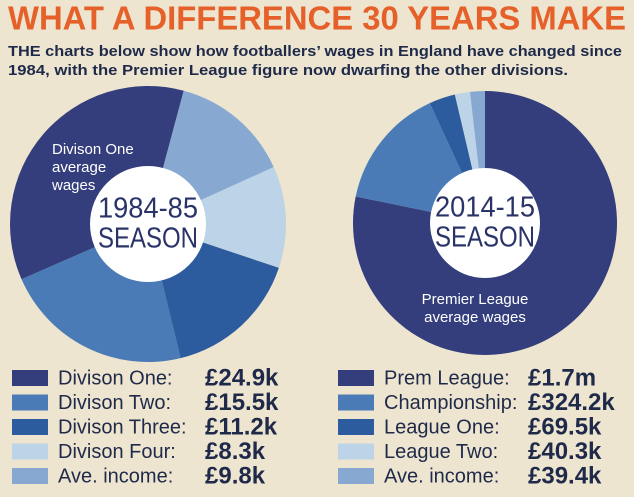  I want to click on legend-label: Prem League:, so click(447, 378).